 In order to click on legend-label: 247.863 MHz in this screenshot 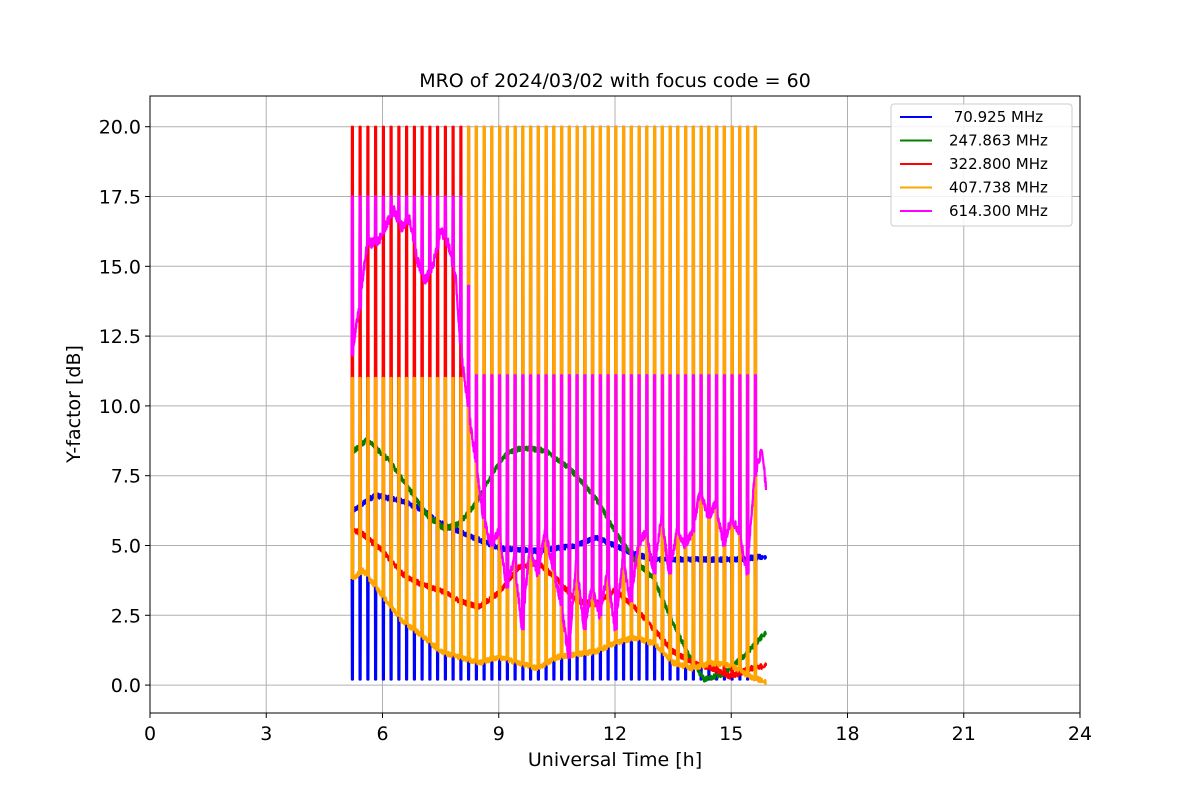, I will do `click(998, 141)`.